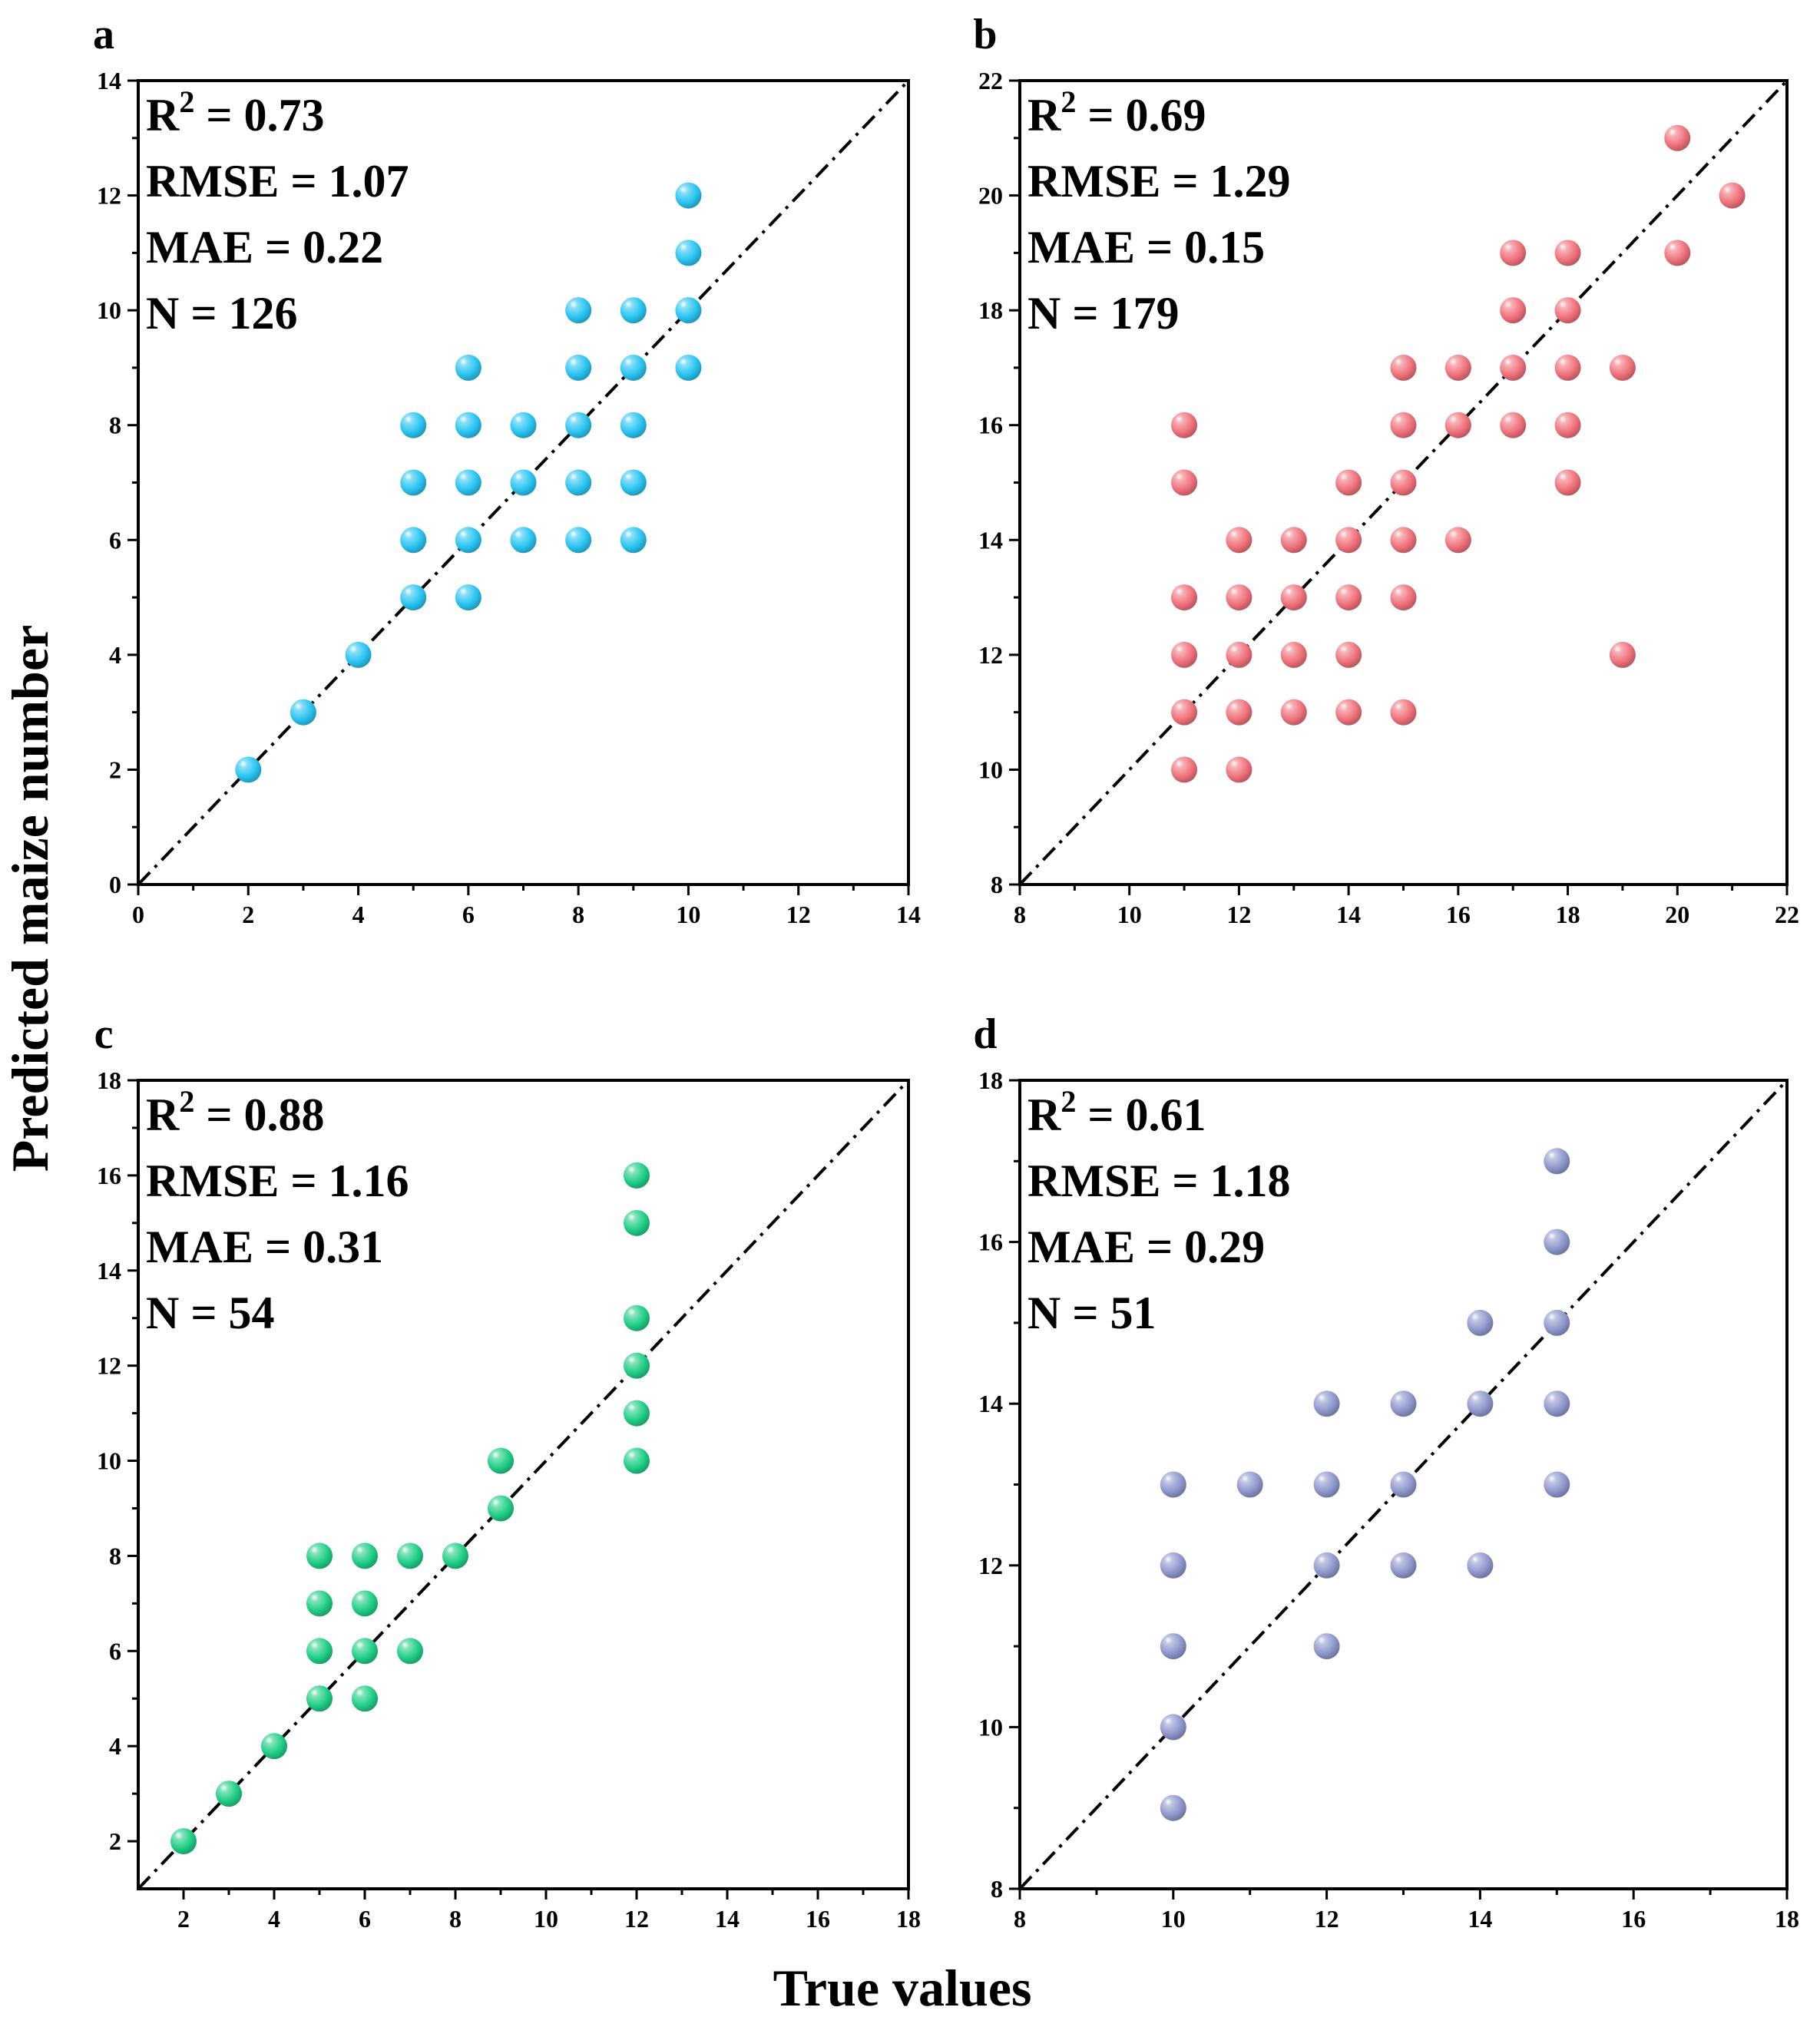 The width and height of the screenshot is (1820, 2027). Describe the element at coordinates (1159, 1181) in the screenshot. I see `stat-rmse: RMSE = 1.18` at that location.